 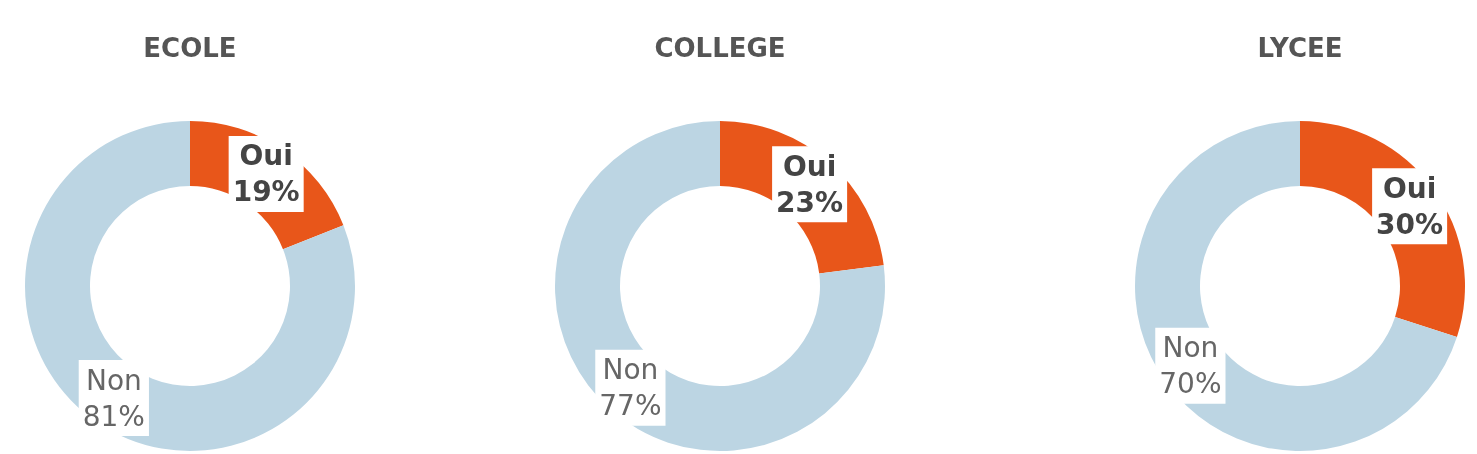 What do you see at coordinates (720, 48) in the screenshot?
I see `chart-title: COLLEGE` at bounding box center [720, 48].